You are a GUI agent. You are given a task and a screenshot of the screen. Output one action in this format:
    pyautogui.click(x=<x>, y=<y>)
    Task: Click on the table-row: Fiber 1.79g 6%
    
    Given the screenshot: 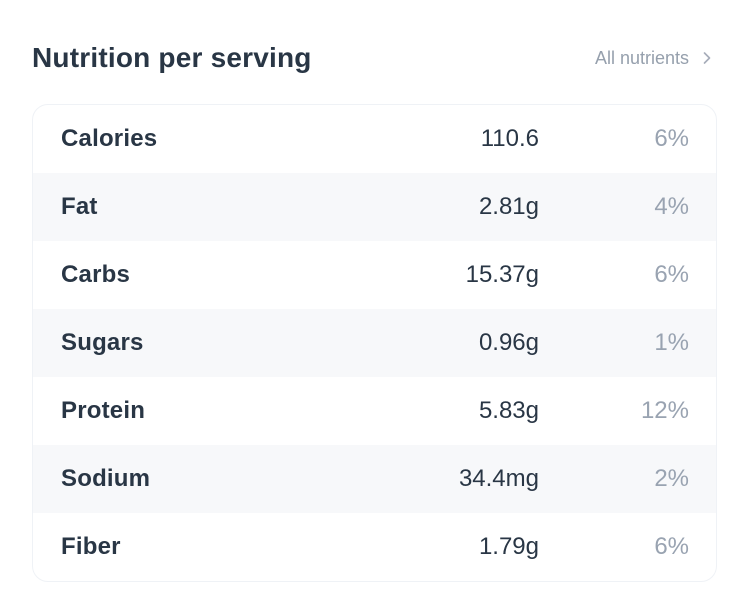 What is the action you would take?
    pyautogui.click(x=374, y=547)
    